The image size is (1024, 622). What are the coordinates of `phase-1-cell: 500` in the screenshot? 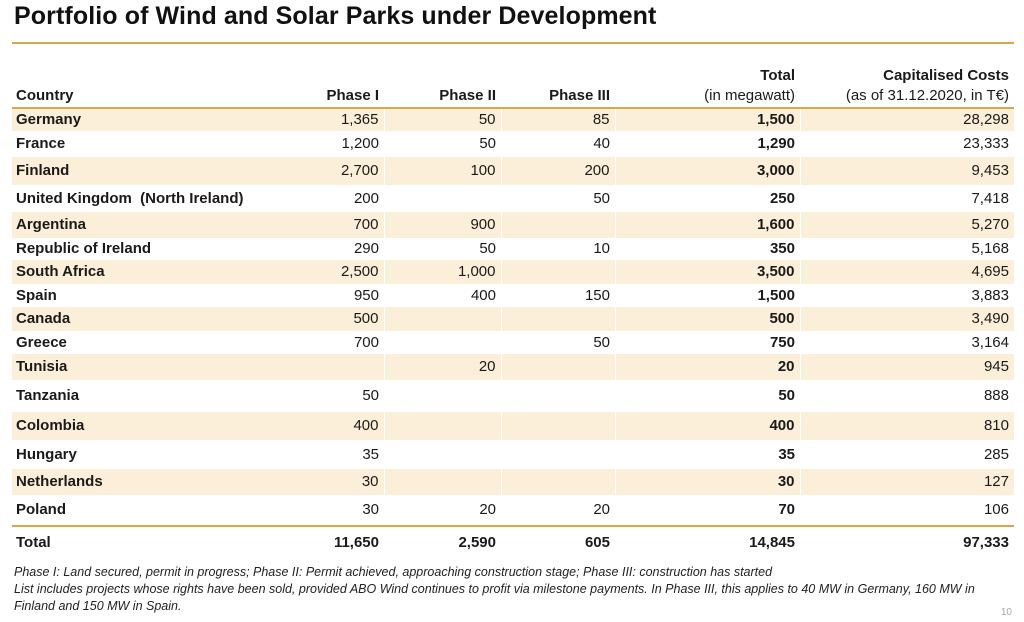 It's located at (334, 319).